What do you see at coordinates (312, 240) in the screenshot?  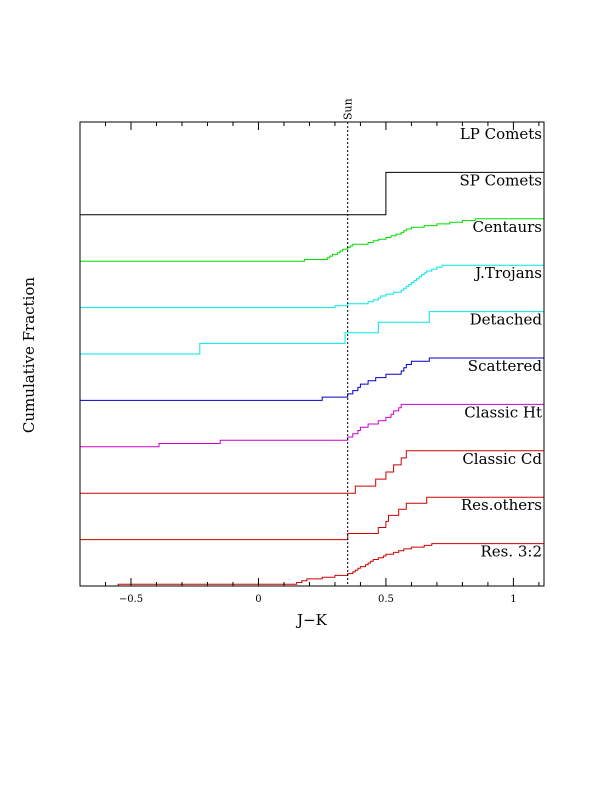 I see `series-centaurs-curve` at bounding box center [312, 240].